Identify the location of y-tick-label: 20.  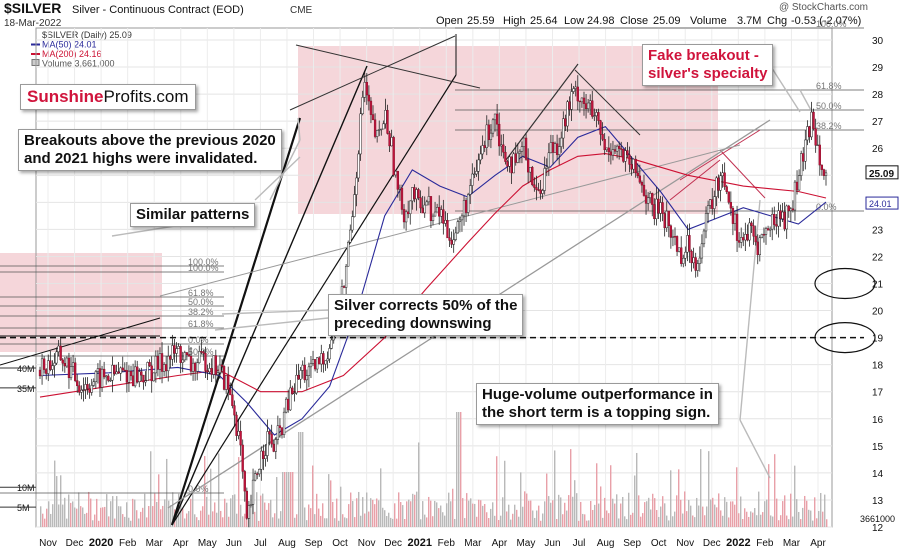
(878, 312).